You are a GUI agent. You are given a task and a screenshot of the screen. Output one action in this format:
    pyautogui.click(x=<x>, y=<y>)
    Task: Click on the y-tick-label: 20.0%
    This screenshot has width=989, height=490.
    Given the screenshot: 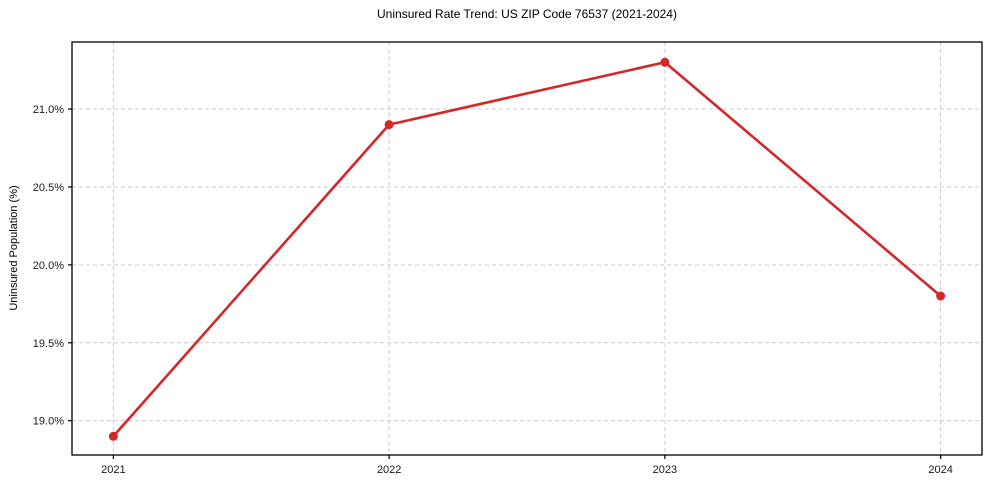 What is the action you would take?
    pyautogui.click(x=48, y=266)
    